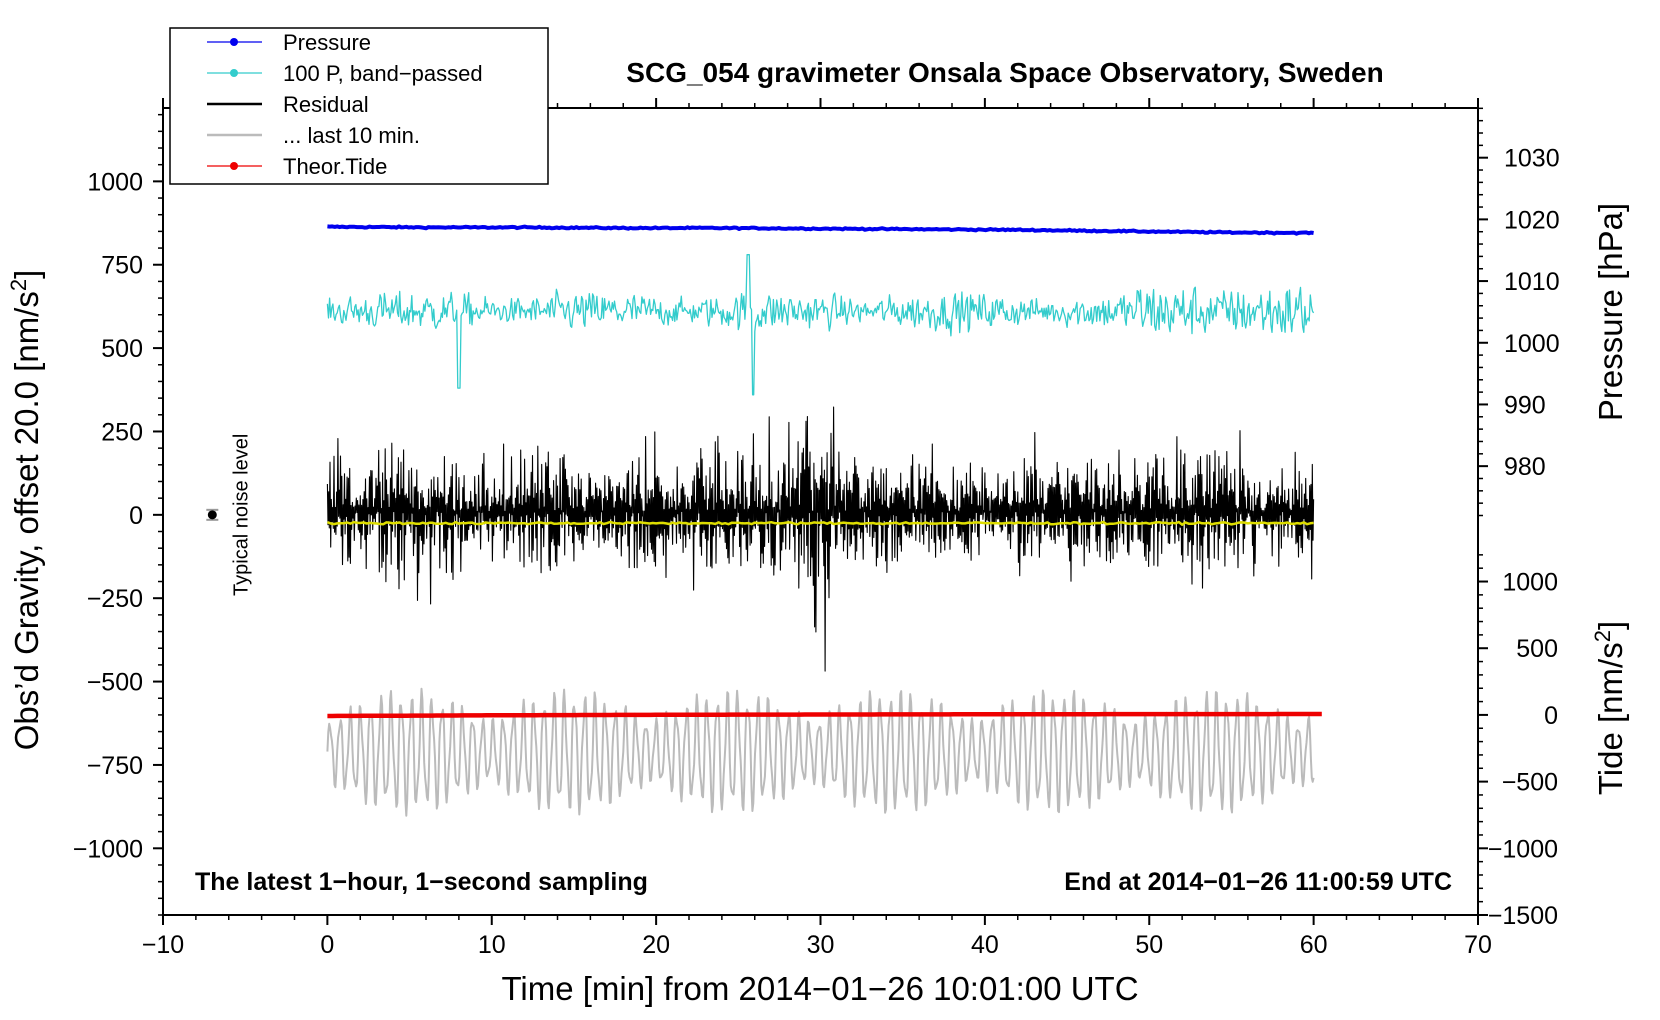 The image size is (1660, 1020). What do you see at coordinates (656, 945) in the screenshot?
I see `x-tick-label: 20` at bounding box center [656, 945].